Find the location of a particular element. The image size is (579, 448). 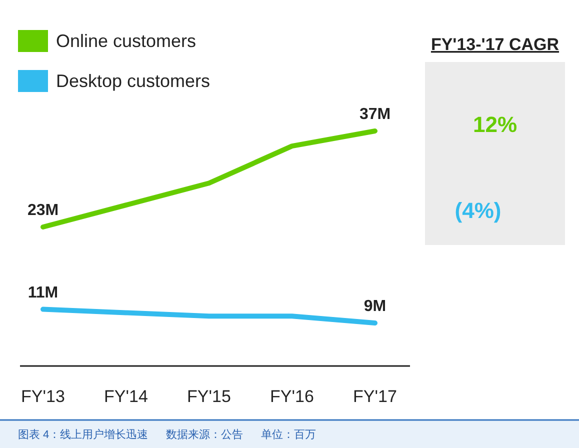

text: 12% is located at coordinates (495, 124).